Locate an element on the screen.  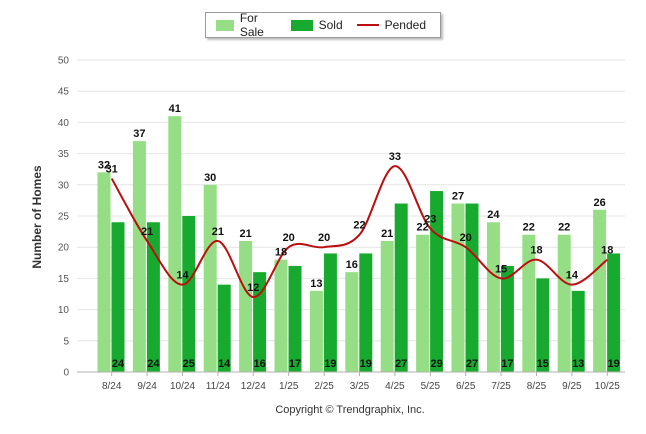
x-tick-label-6/25: 6/25 is located at coordinates (466, 386).